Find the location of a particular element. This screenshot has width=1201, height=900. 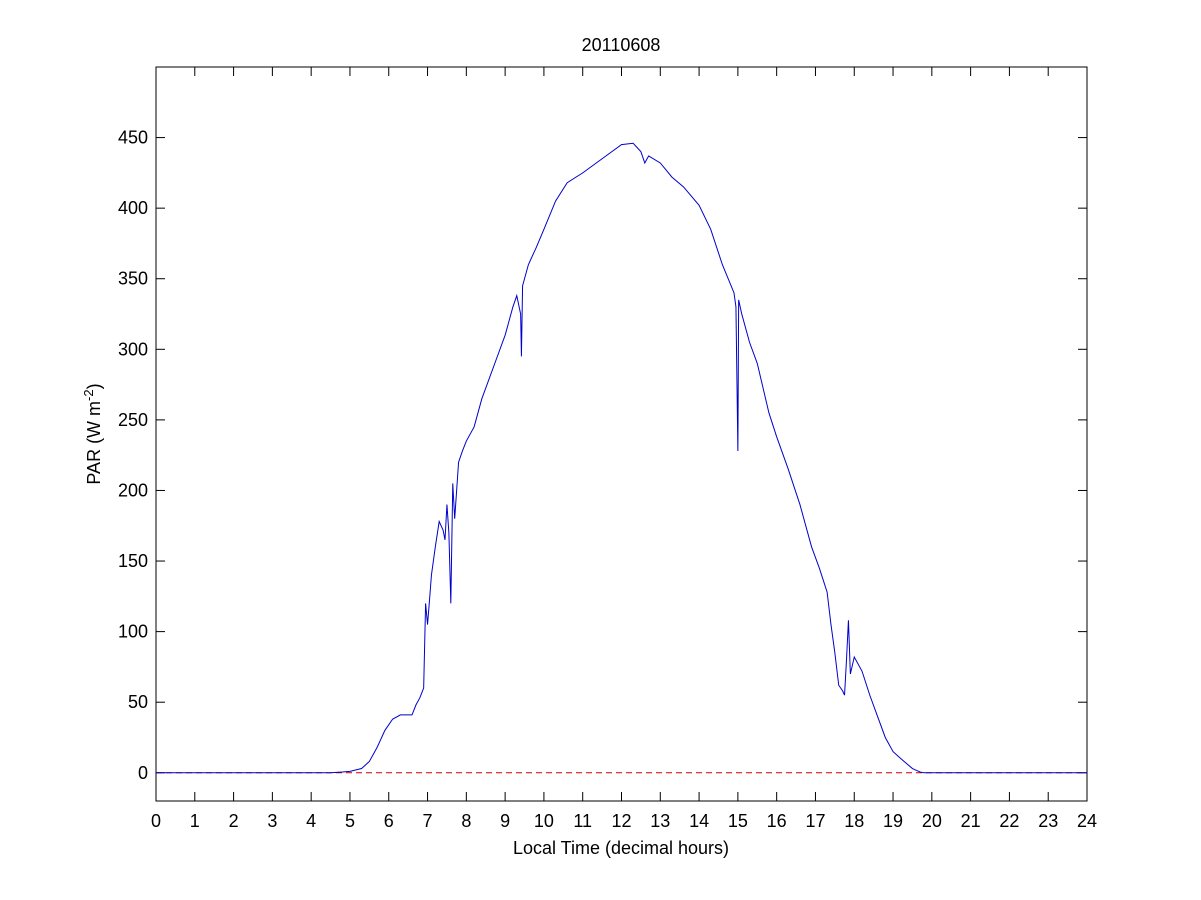

x-tick-label: 7 is located at coordinates (428, 821).